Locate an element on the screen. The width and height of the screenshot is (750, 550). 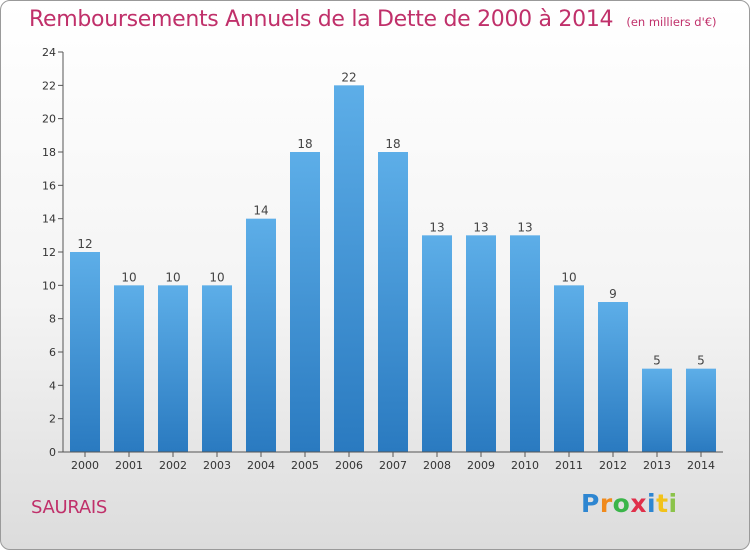
y-tick-label-18: 18 is located at coordinates (49, 152).